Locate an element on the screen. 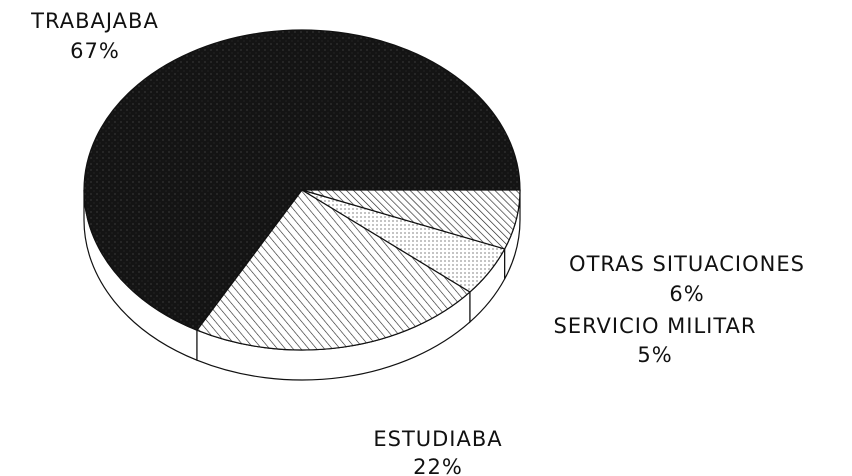 The image size is (852, 476). slice-label: OTRAS SITUACIONES is located at coordinates (687, 264).